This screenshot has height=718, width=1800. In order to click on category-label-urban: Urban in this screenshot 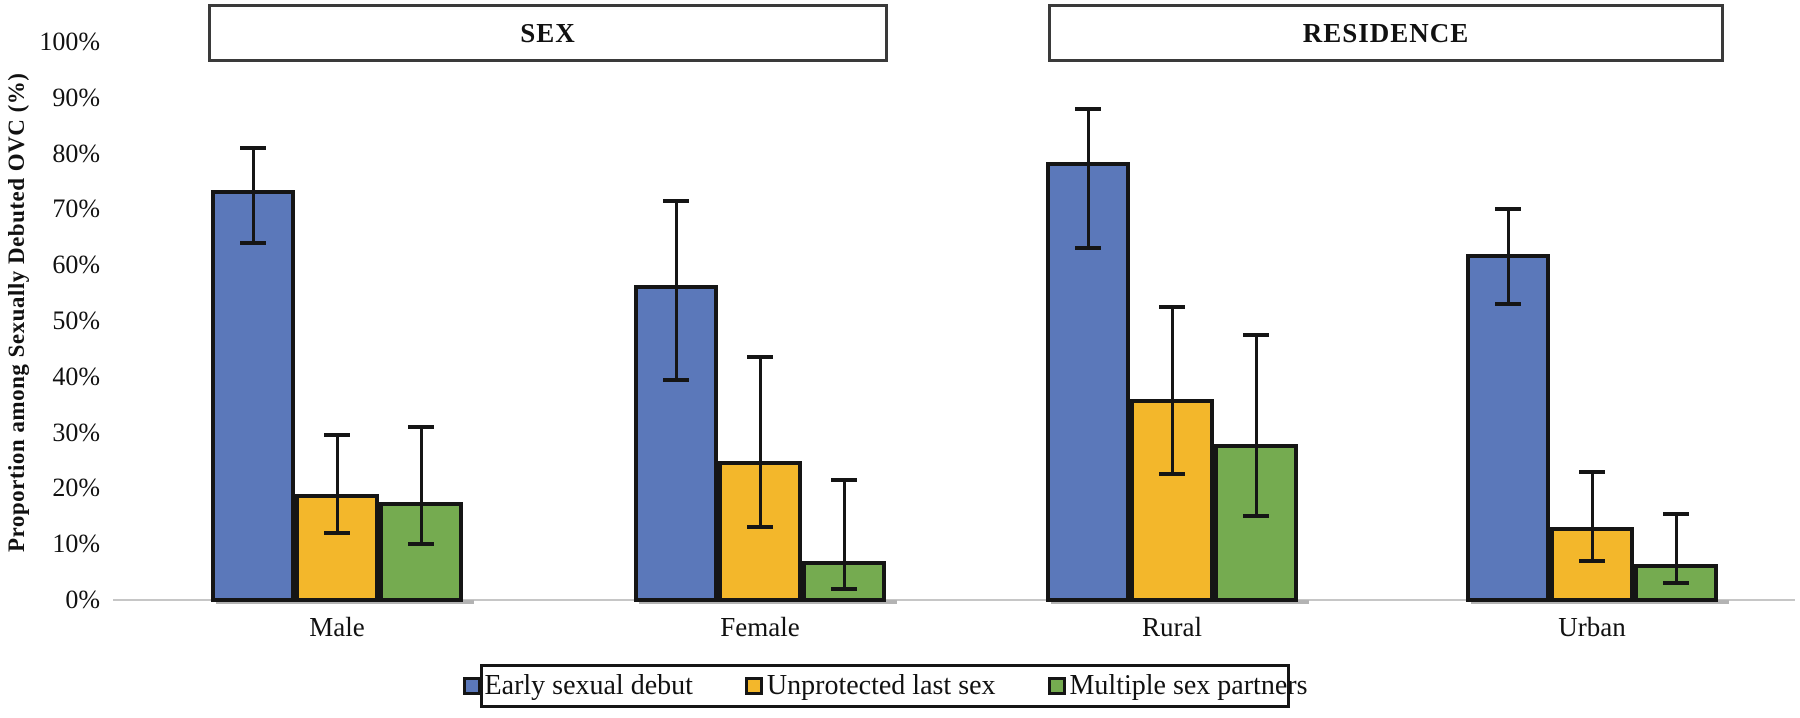, I will do `click(1592, 627)`.